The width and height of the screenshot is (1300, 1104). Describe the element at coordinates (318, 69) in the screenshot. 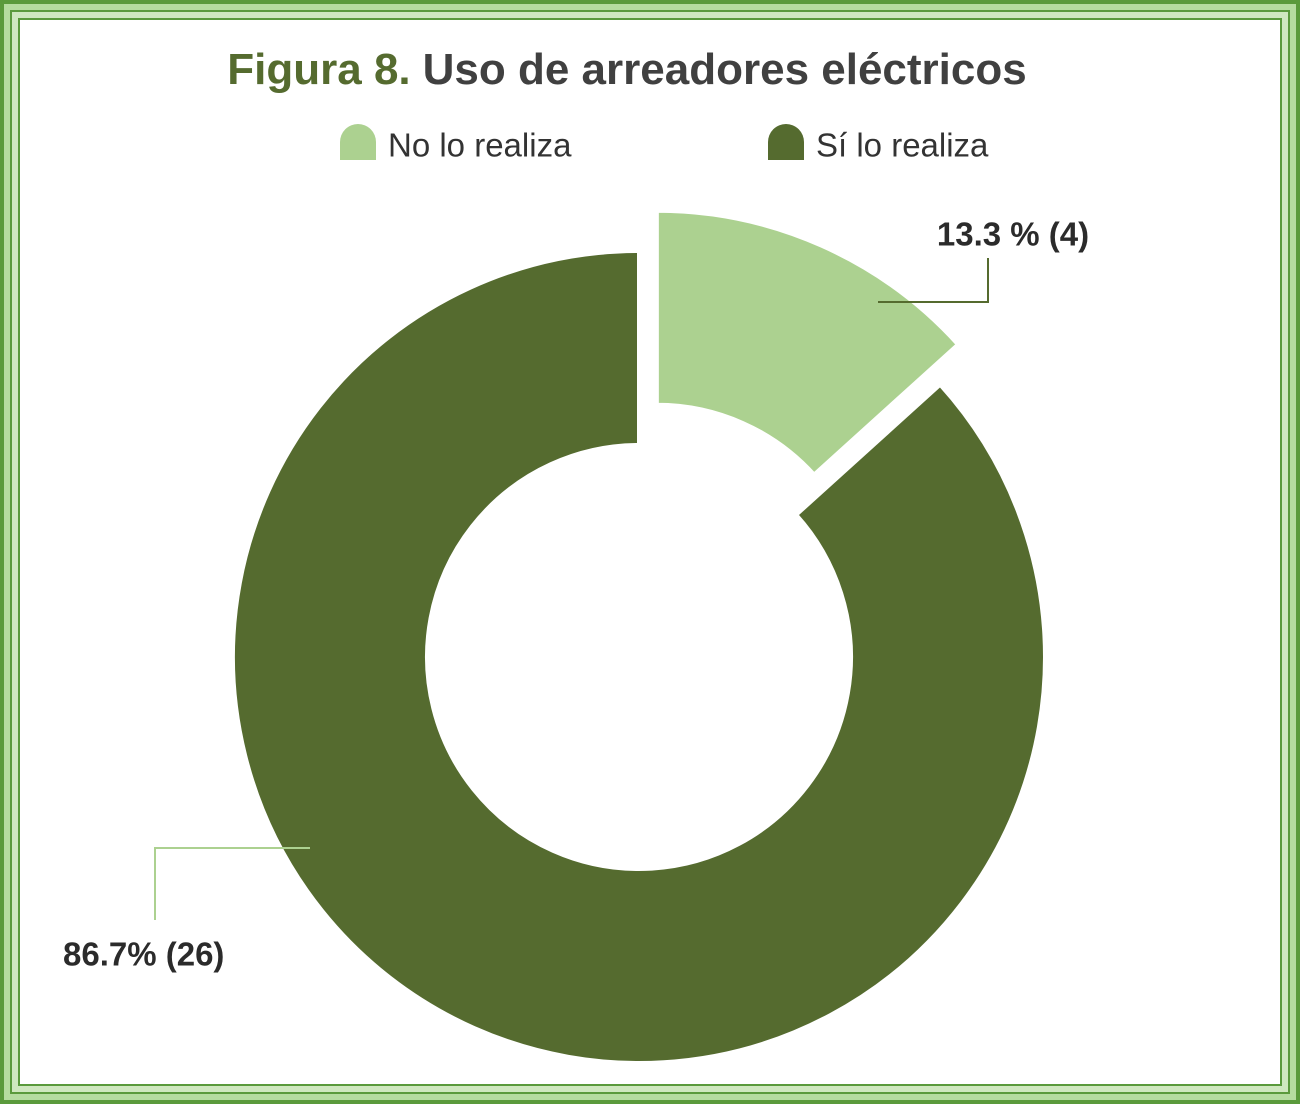

I see `figure-label: Figura 8.` at that location.